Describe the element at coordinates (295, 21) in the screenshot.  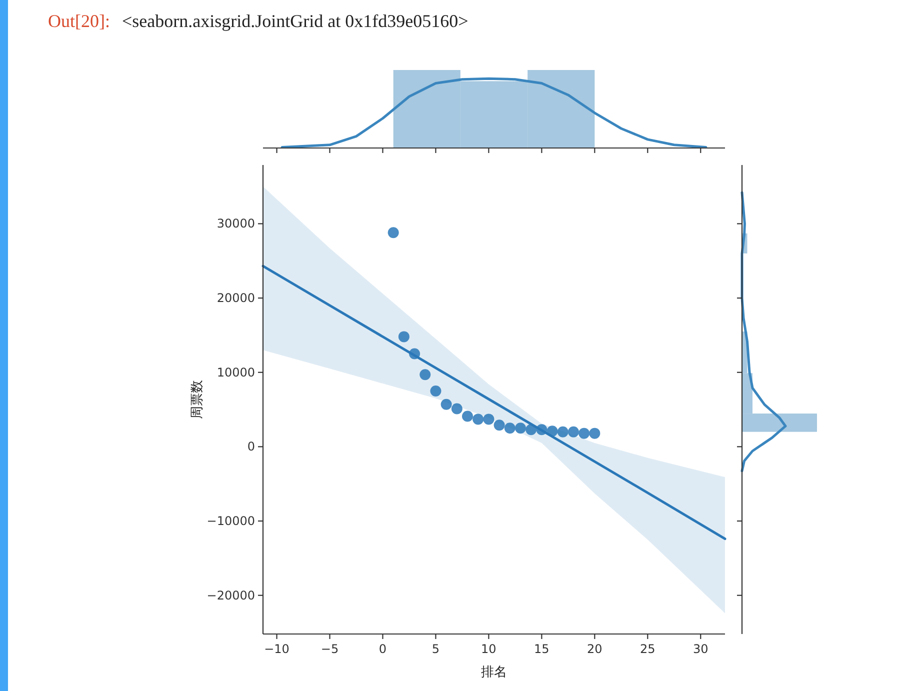
I see `text: <seaborn.axisgrid.JointGrid at 0x1fd39e05160>` at that location.